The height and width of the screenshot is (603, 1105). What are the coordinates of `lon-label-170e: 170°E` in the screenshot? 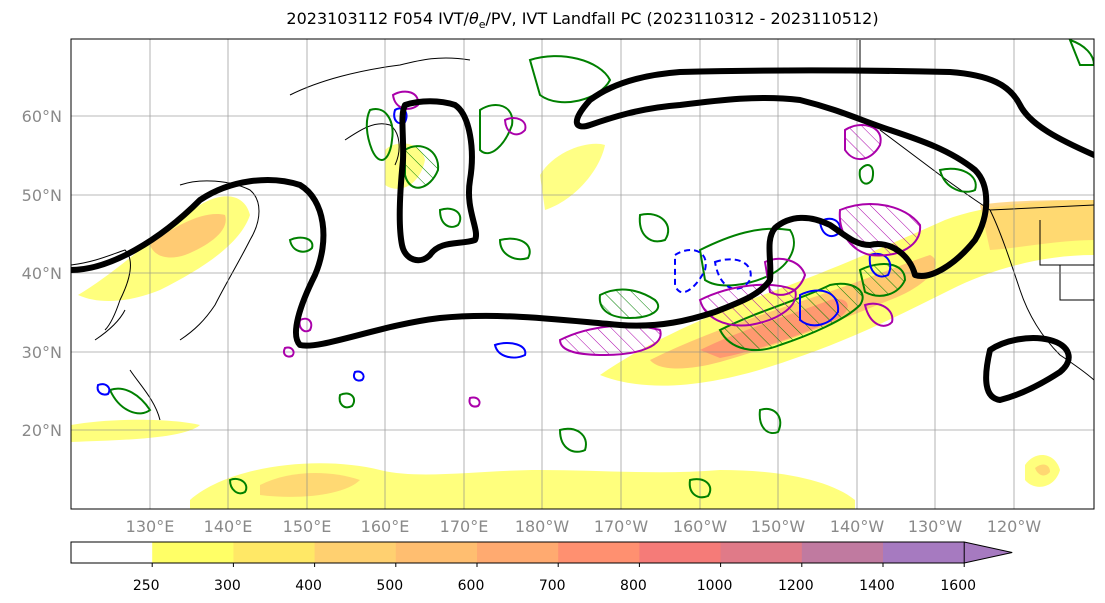 It's located at (464, 526).